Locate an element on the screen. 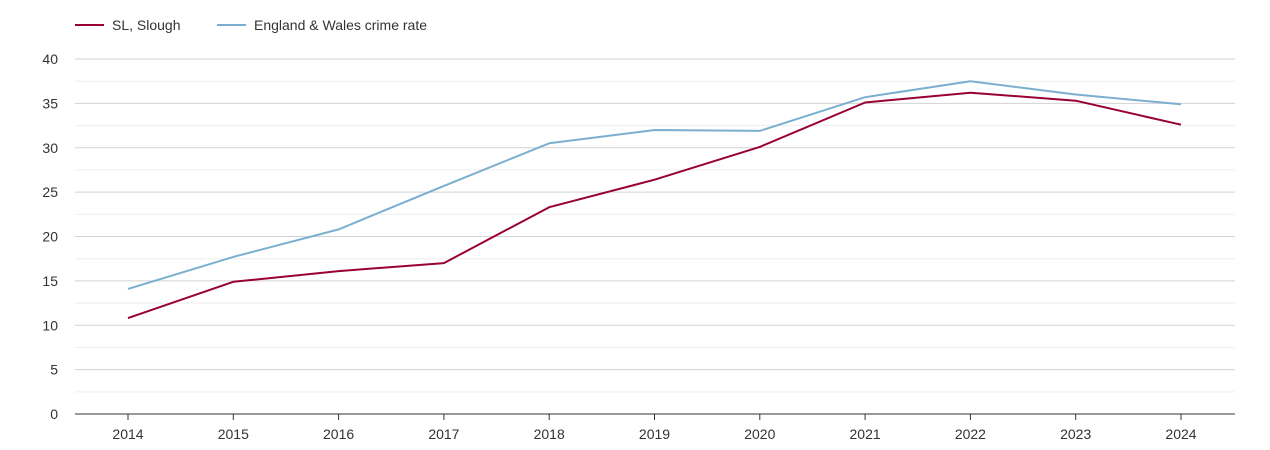  x-tick-label: 2016 is located at coordinates (338, 434).